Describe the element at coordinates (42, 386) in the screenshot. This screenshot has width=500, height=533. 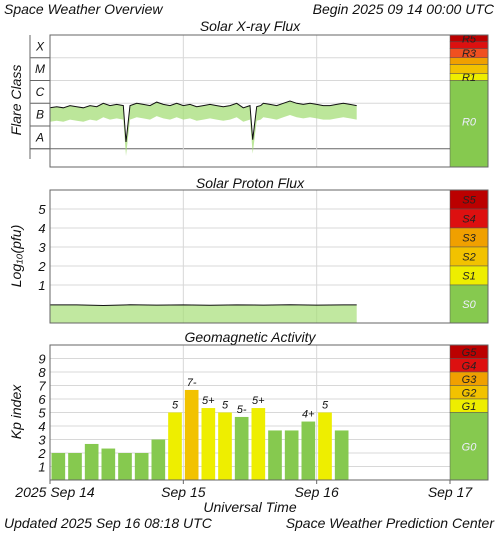
I see `kp-y-tick-7: 7` at that location.